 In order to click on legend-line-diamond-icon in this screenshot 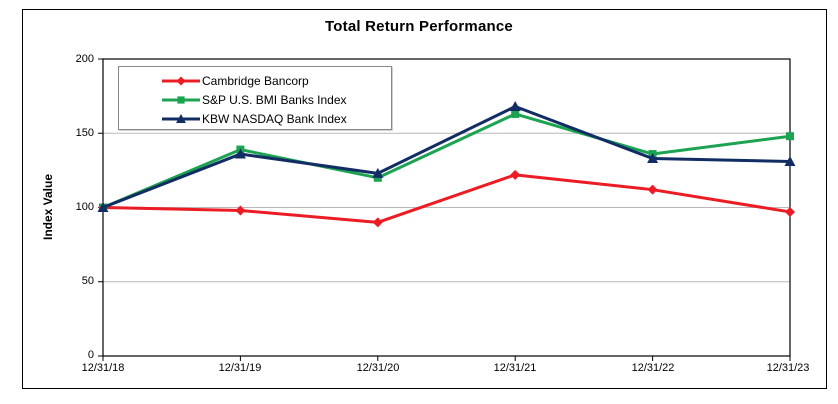, I will do `click(181, 80)`.